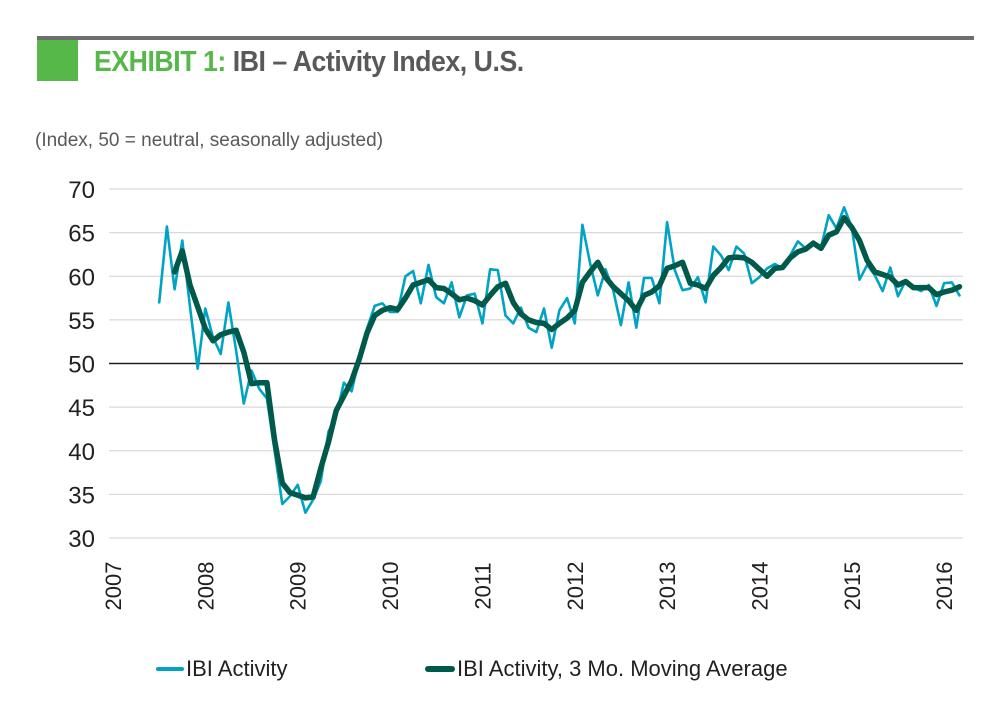 This screenshot has height=717, width=1008. What do you see at coordinates (575, 586) in the screenshot?
I see `x-tick-label: 2012` at bounding box center [575, 586].